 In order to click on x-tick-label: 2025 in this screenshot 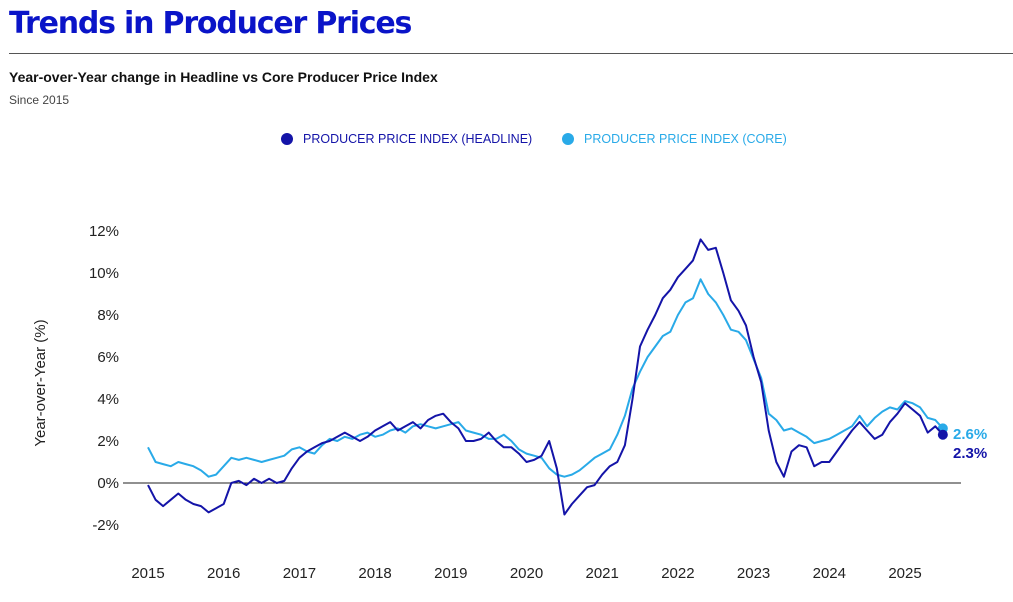, I will do `click(904, 573)`.